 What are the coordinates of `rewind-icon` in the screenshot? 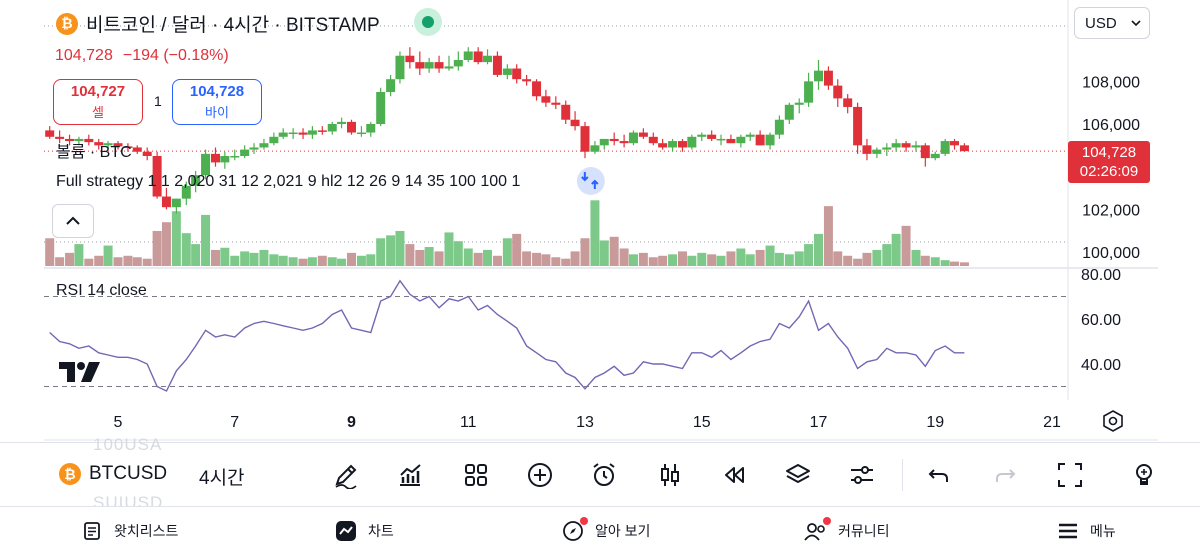 It's located at (734, 475).